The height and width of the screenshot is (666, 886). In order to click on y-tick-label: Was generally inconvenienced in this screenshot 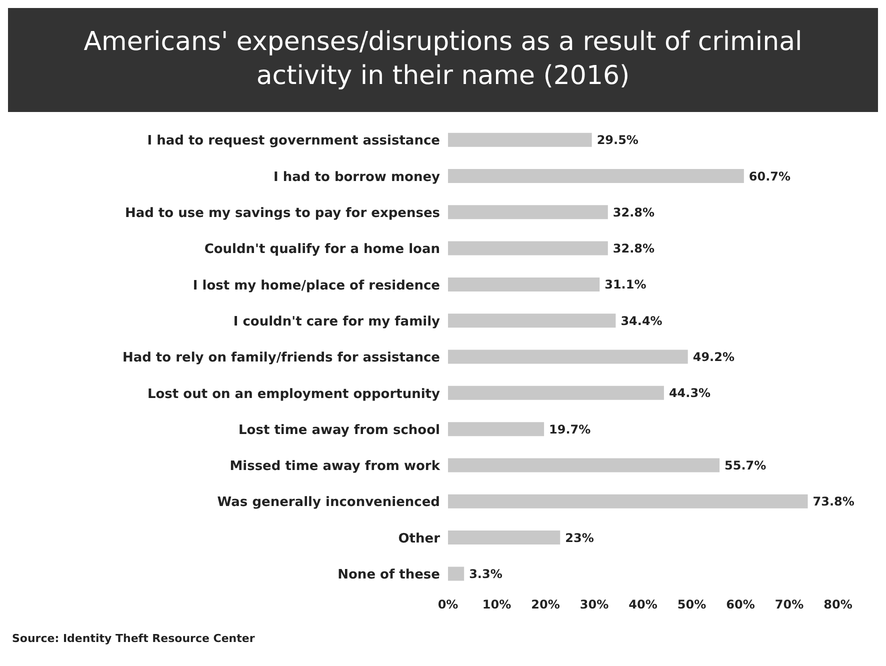, I will do `click(328, 502)`.